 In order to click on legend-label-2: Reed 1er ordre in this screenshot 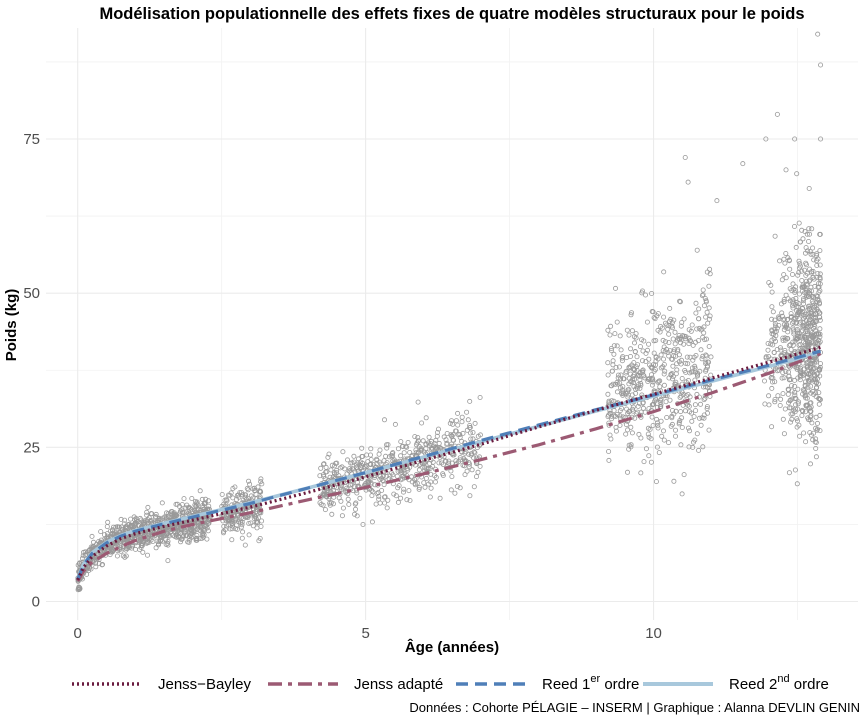, I will do `click(590, 683)`.